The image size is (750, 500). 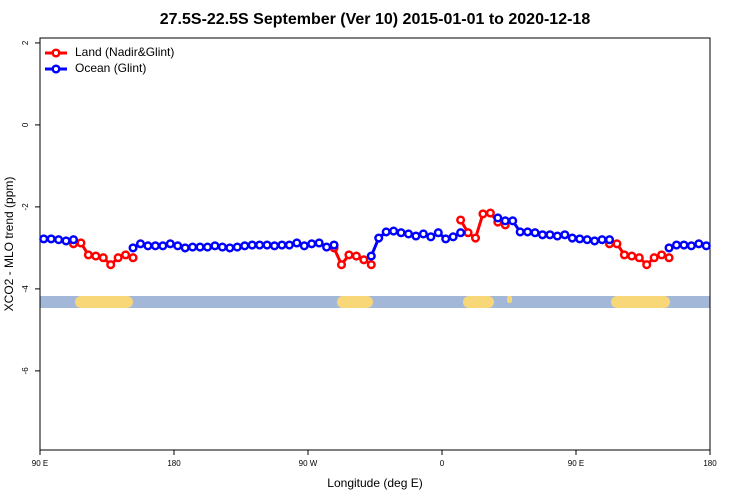 I want to click on x-axis-label: Longitude (deg E), so click(x=374, y=483).